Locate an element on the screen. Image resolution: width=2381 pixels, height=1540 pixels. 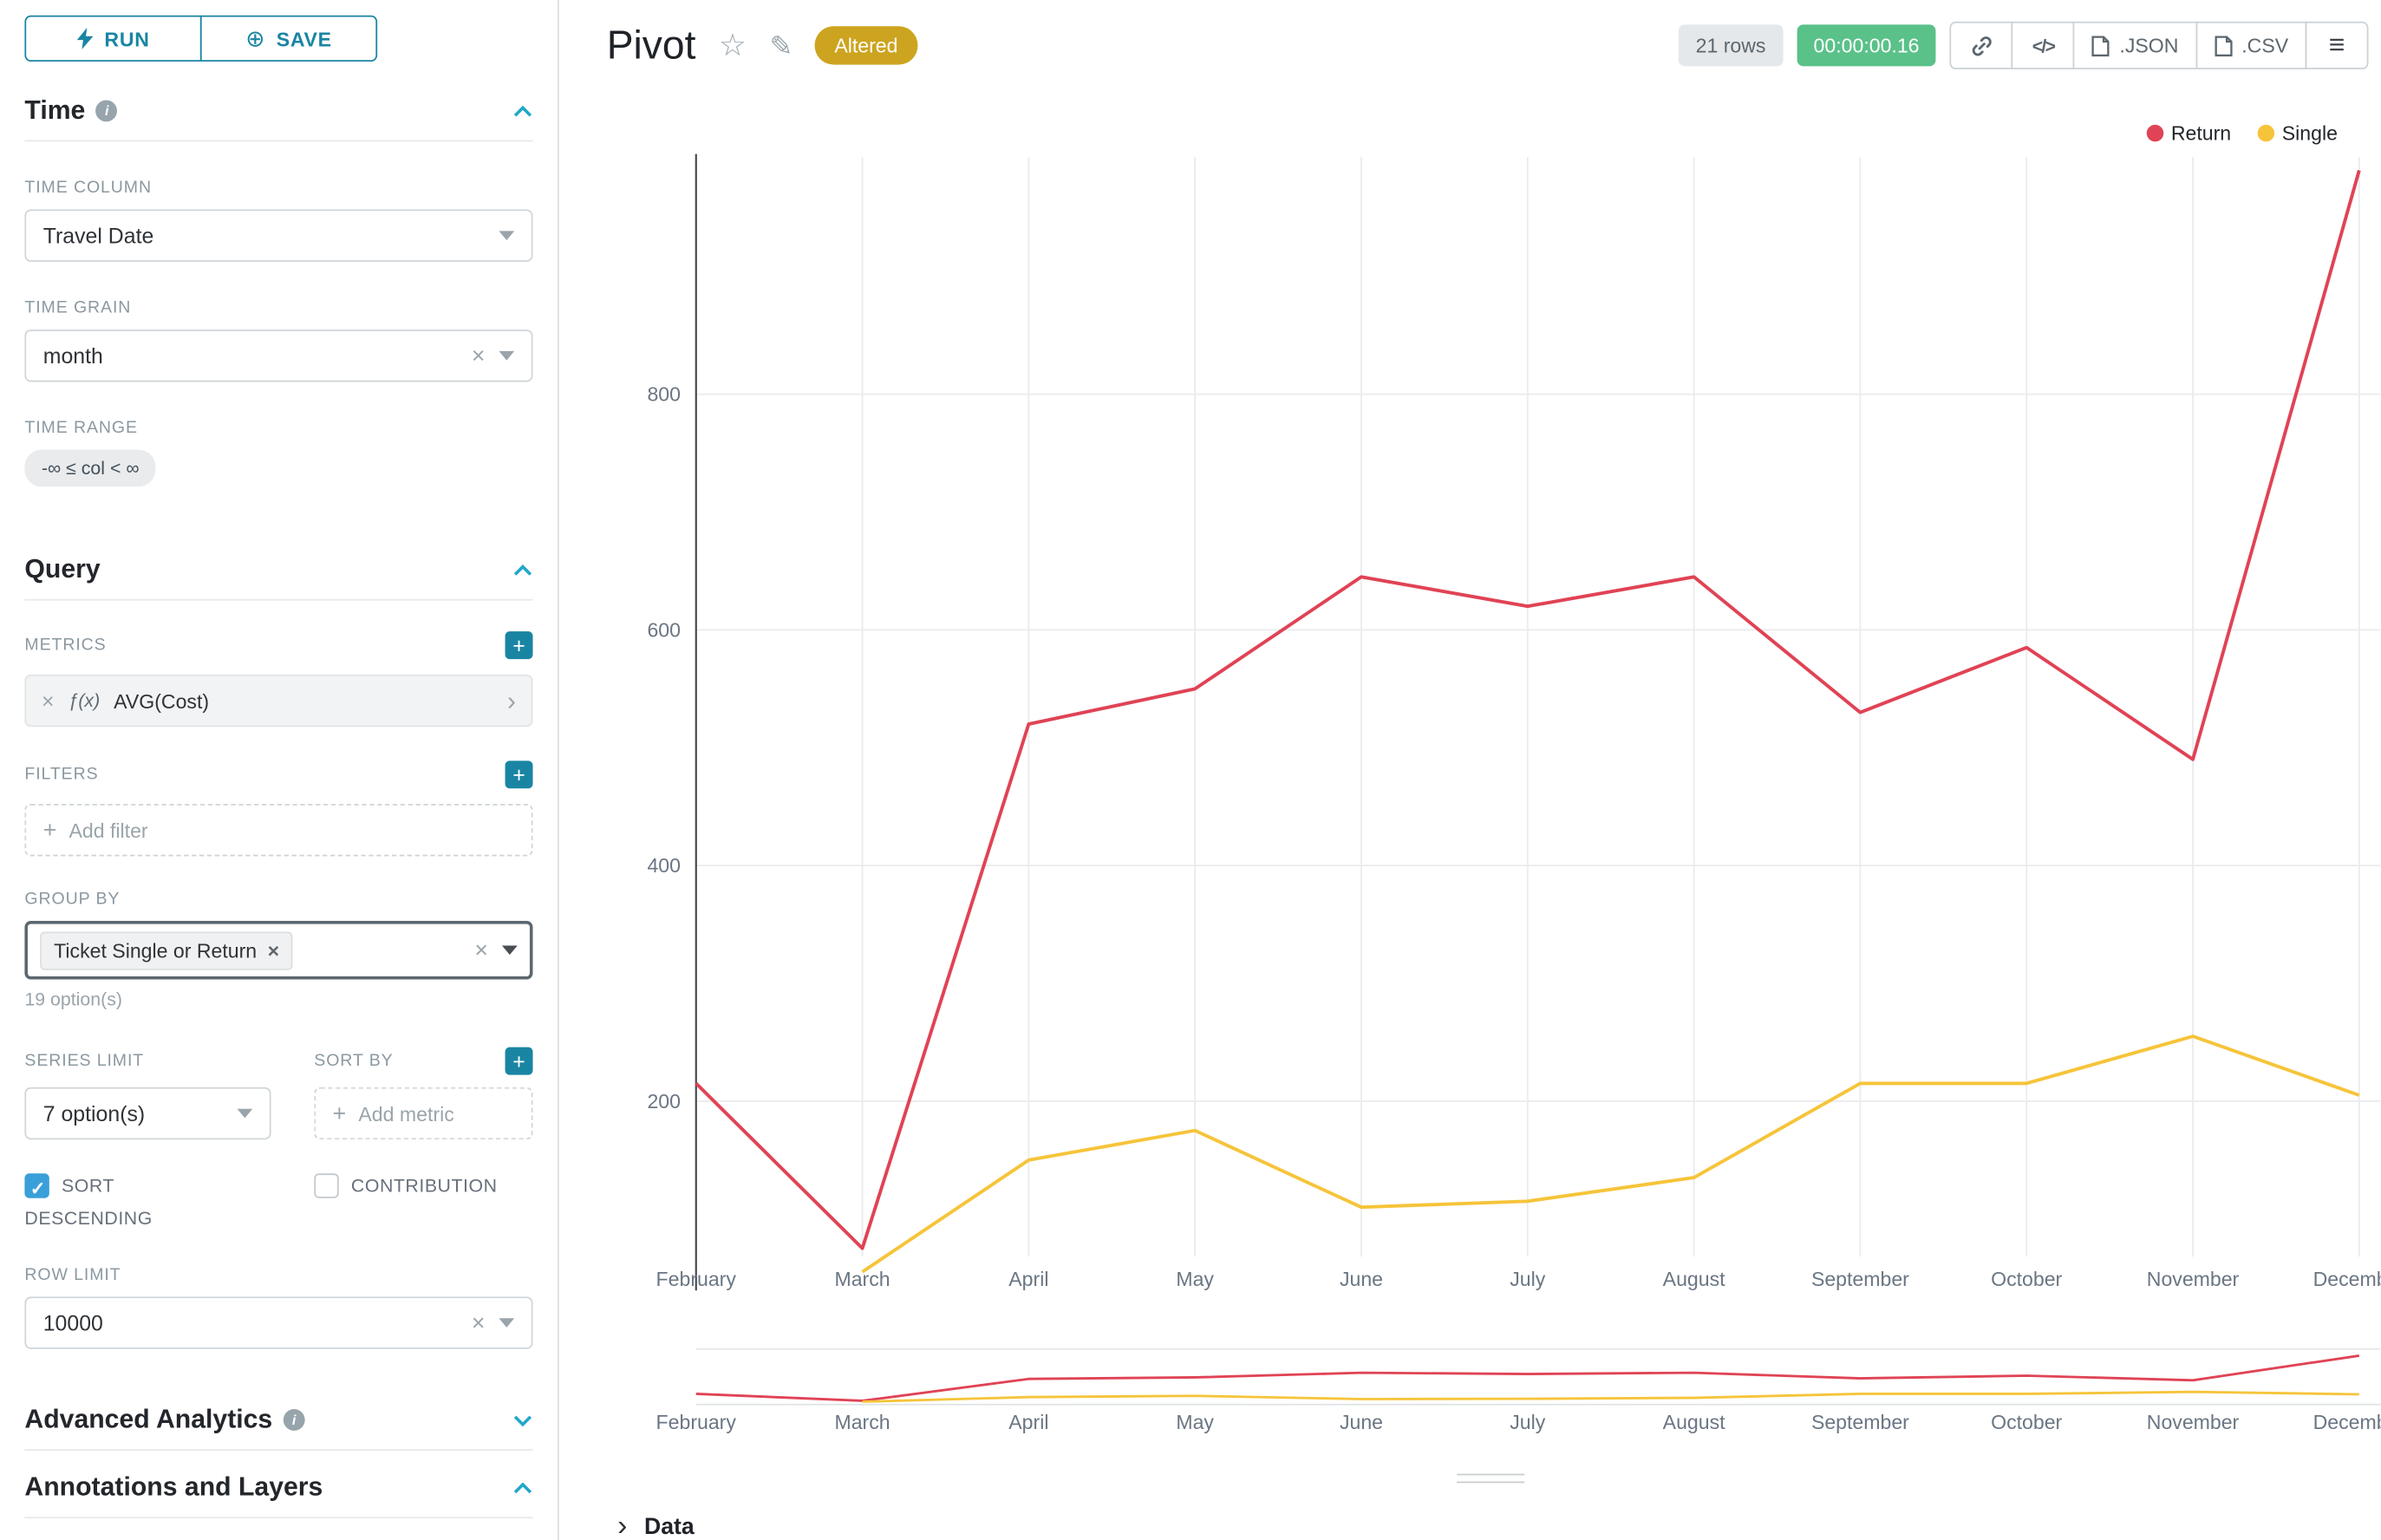
metrics-label: METRICS is located at coordinates (66, 645).